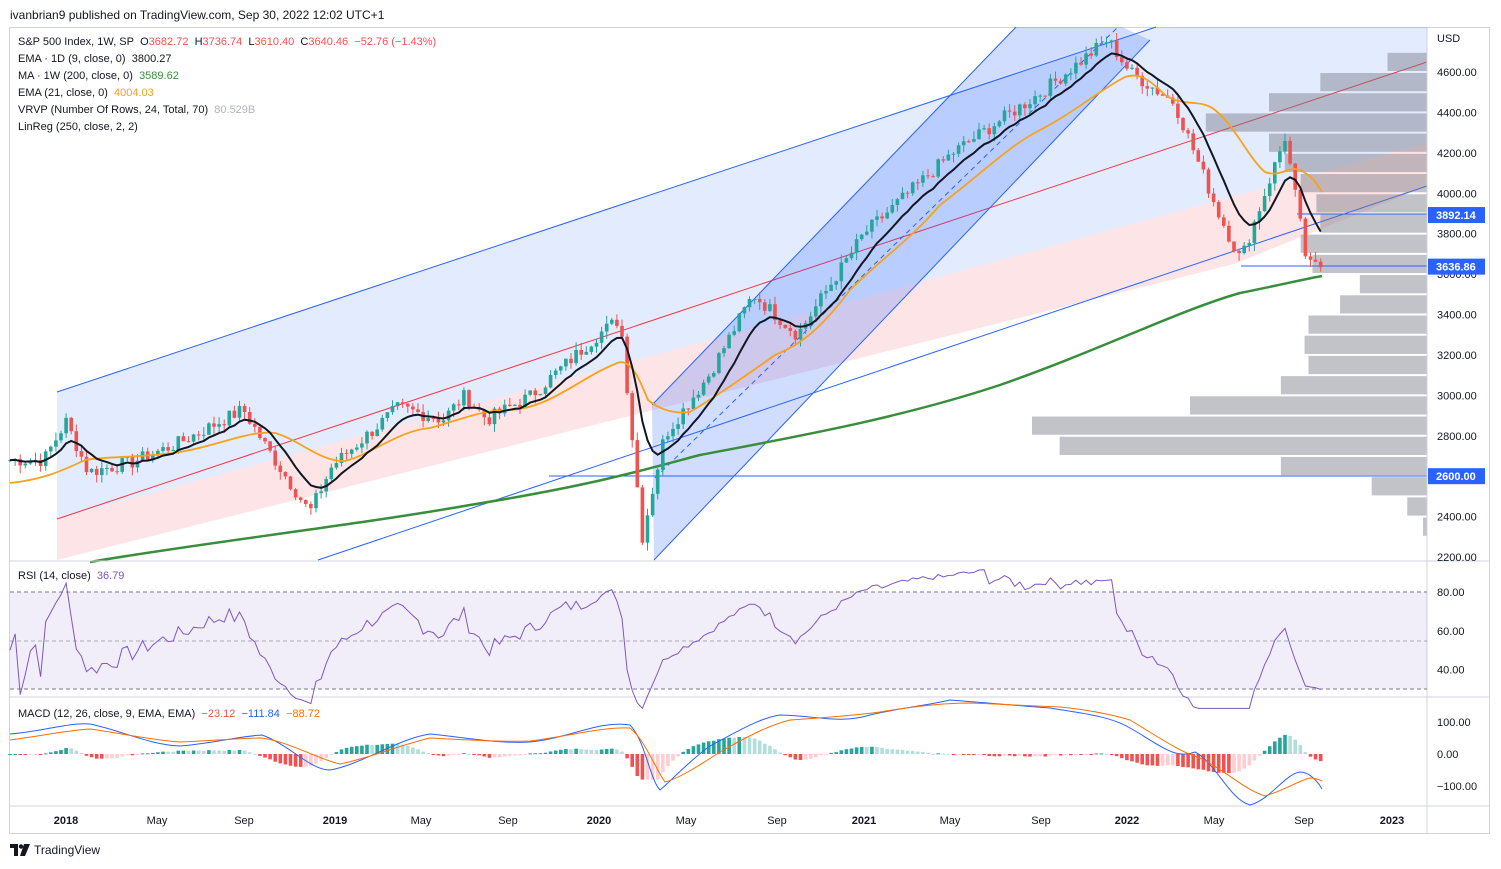  Describe the element at coordinates (1454, 723) in the screenshot. I see `macd-tick-label: 100.00` at that location.